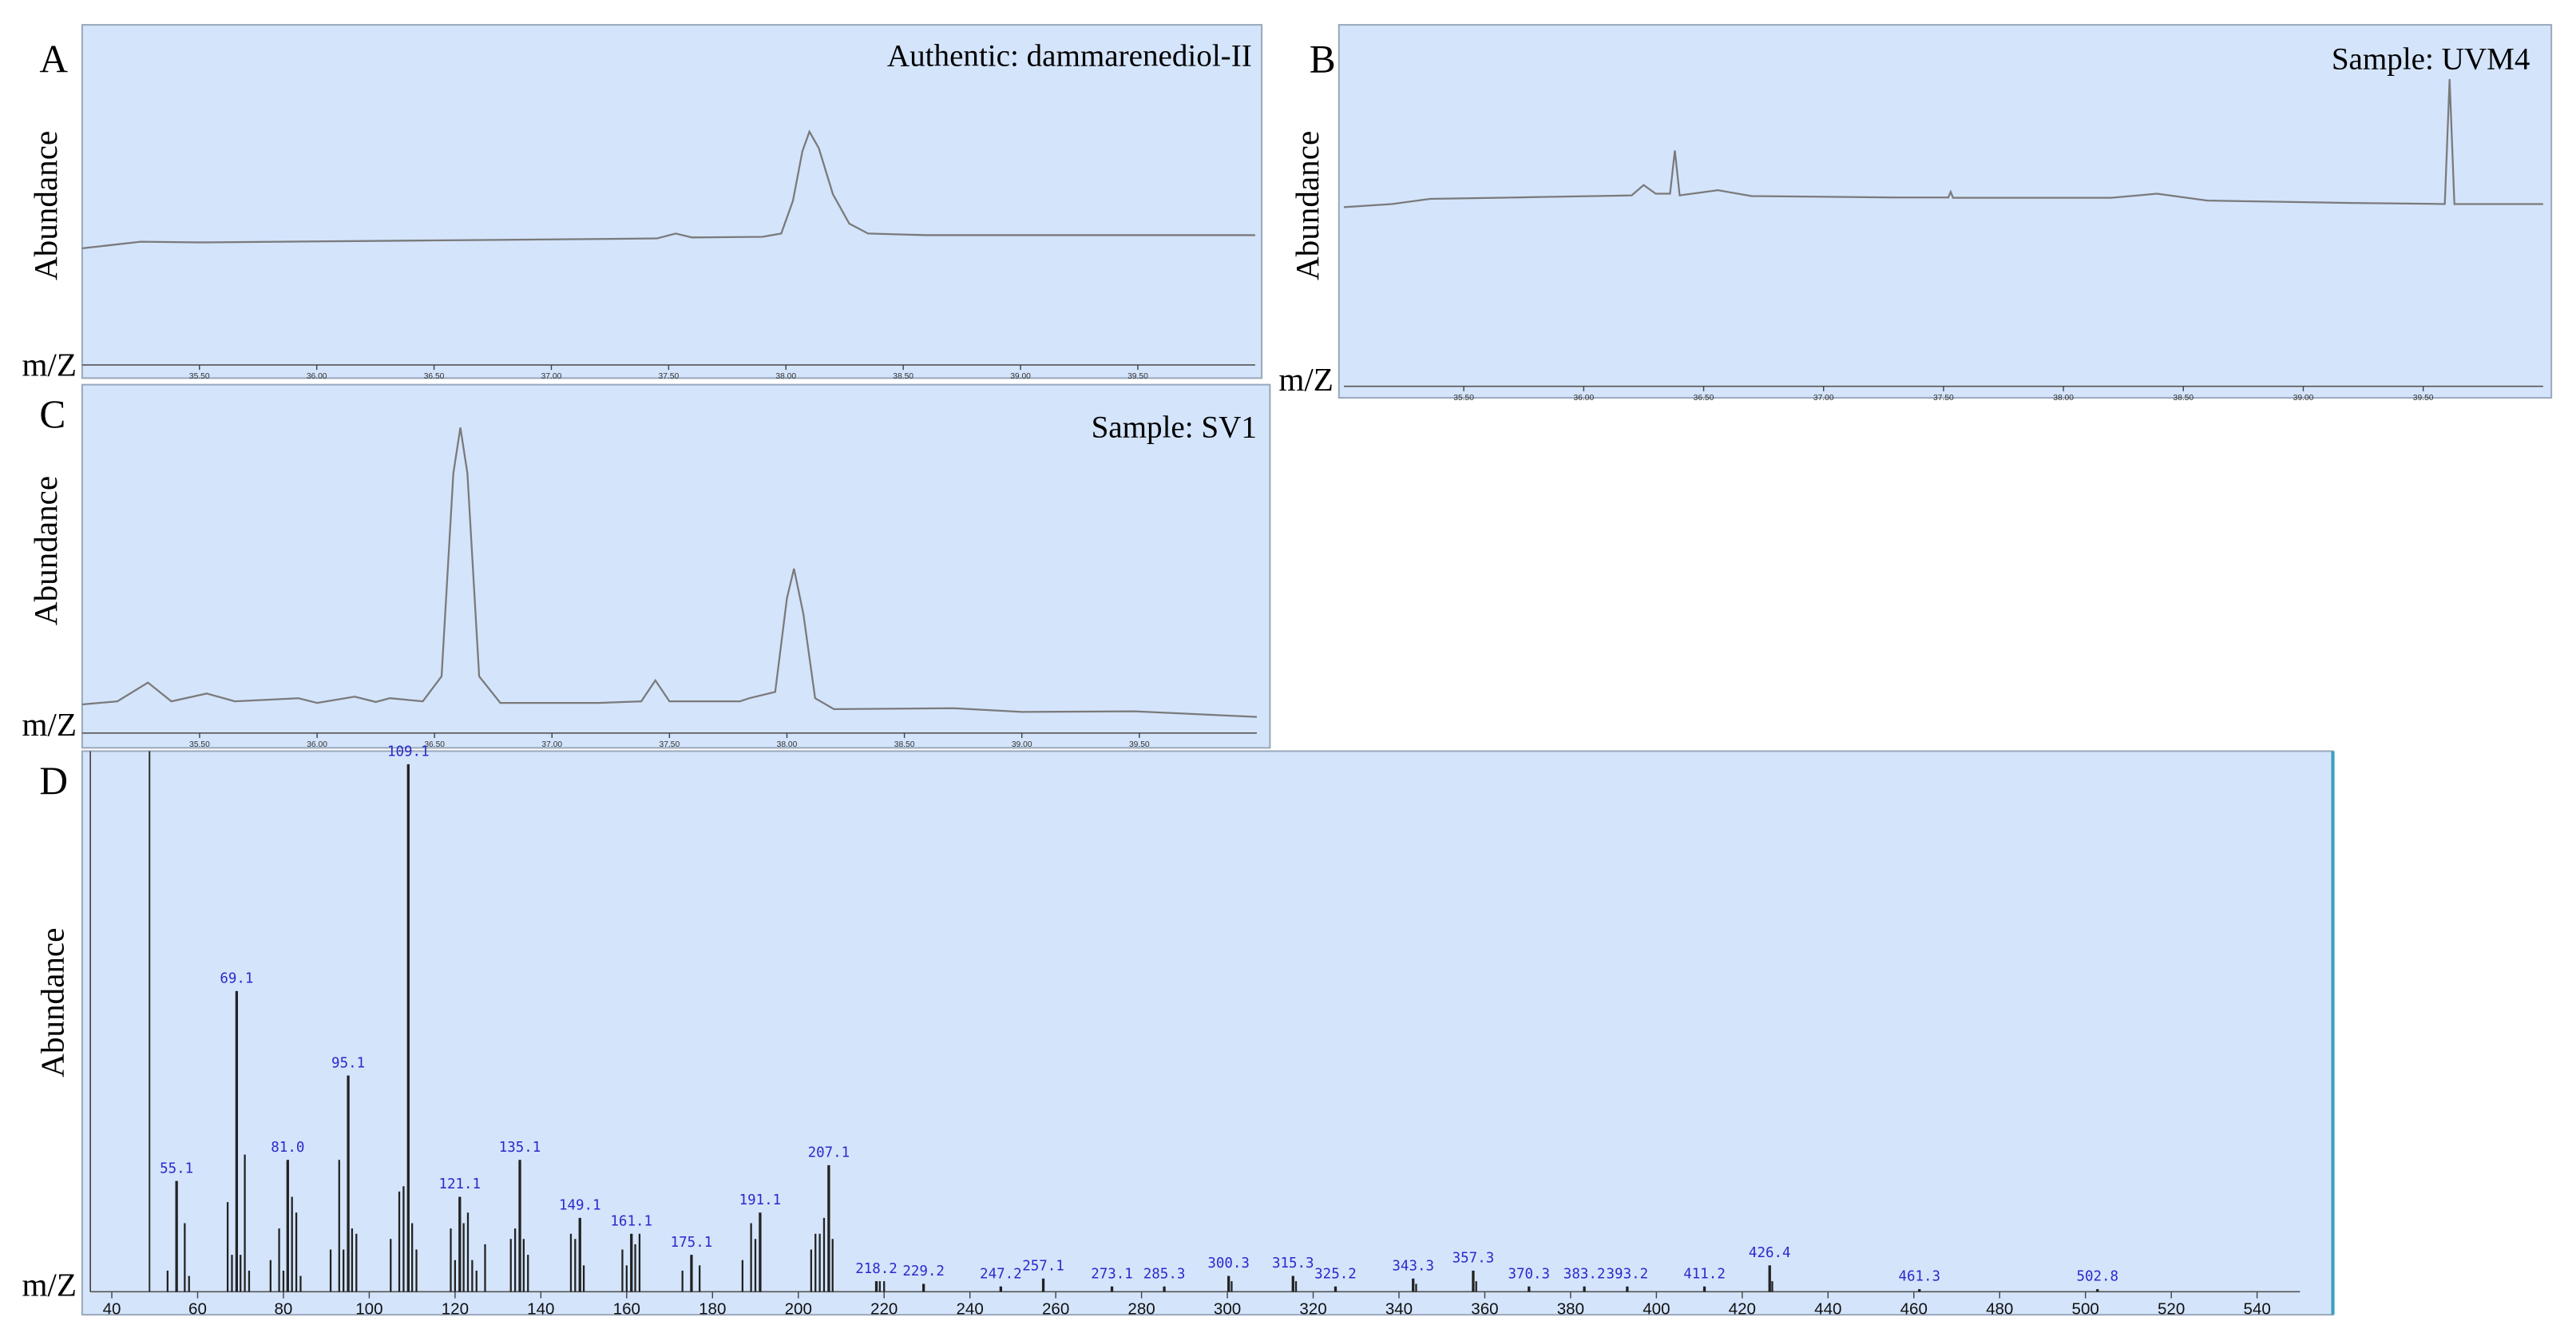 The height and width of the screenshot is (1333, 2576). I want to click on peak-label: 300.3, so click(1228, 1264).